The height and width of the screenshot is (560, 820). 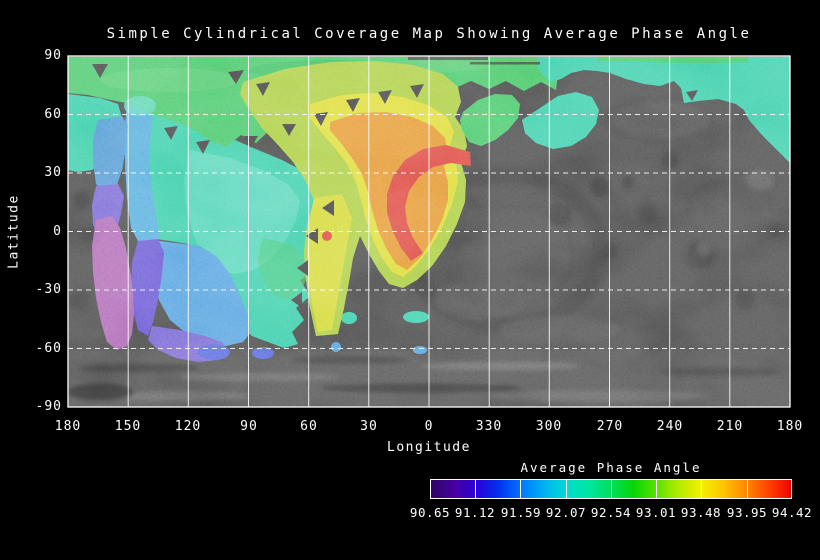 I want to click on x-tick-label: 90, so click(x=249, y=426).